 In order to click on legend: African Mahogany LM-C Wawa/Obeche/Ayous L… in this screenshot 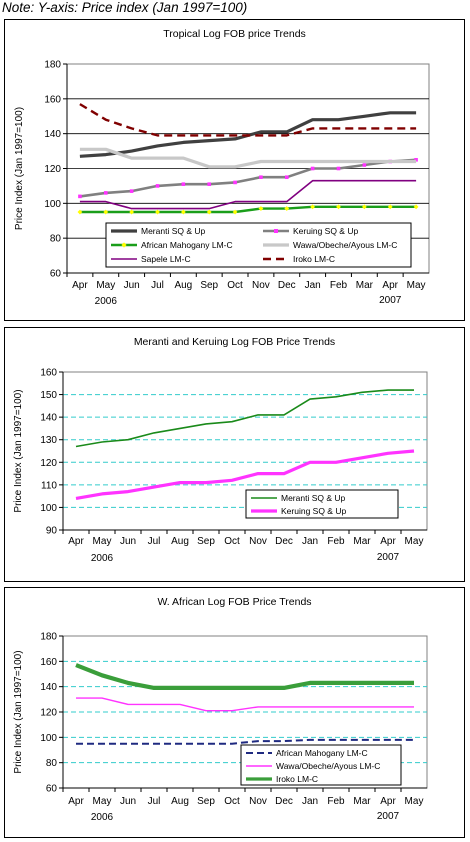, I will do `click(321, 765)`.